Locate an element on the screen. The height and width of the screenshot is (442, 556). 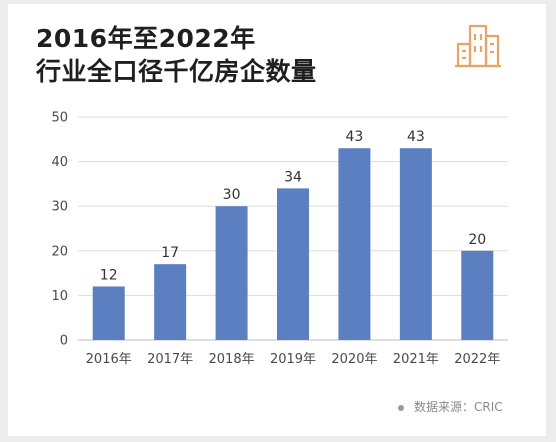
data-label: 12 is located at coordinates (109, 275).